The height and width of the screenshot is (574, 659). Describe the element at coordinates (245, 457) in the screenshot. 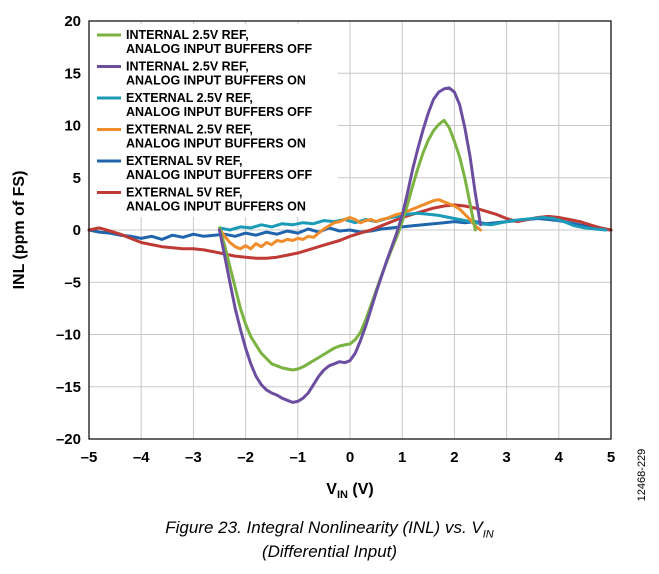

I see `x-tick-label: –2` at that location.